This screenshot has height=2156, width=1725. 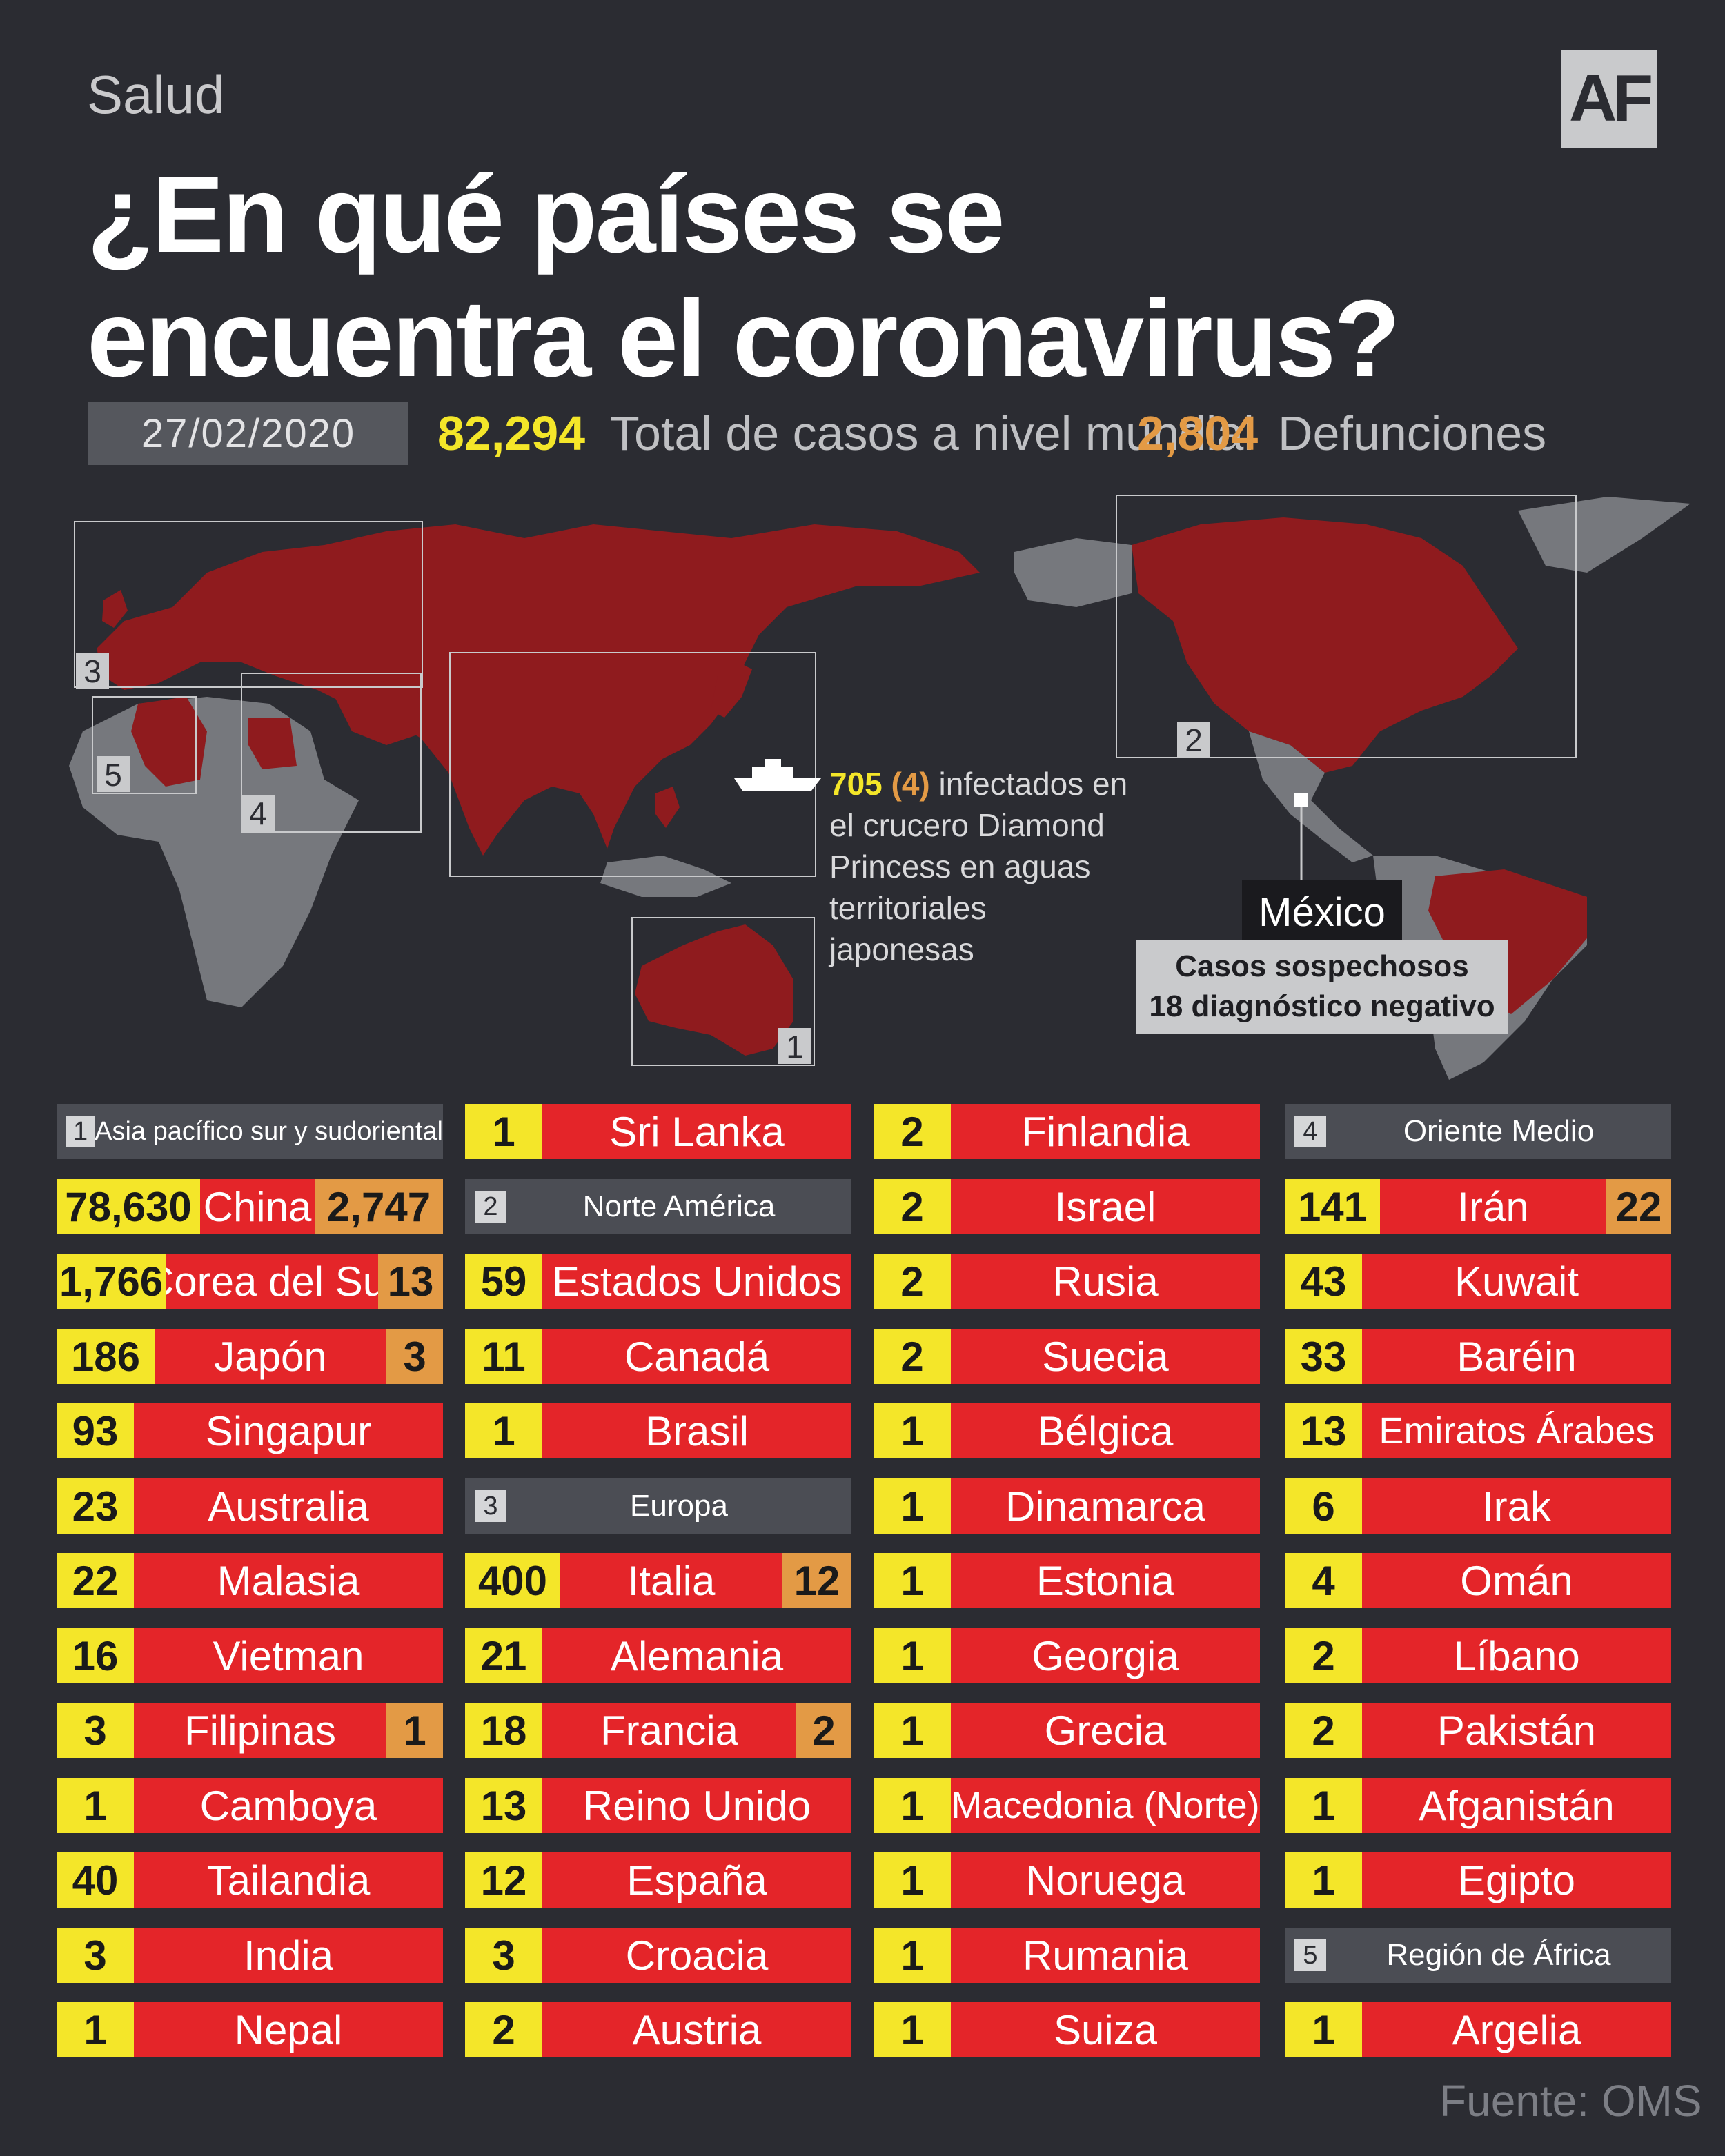 What do you see at coordinates (257, 1206) in the screenshot?
I see `country-name: China` at bounding box center [257, 1206].